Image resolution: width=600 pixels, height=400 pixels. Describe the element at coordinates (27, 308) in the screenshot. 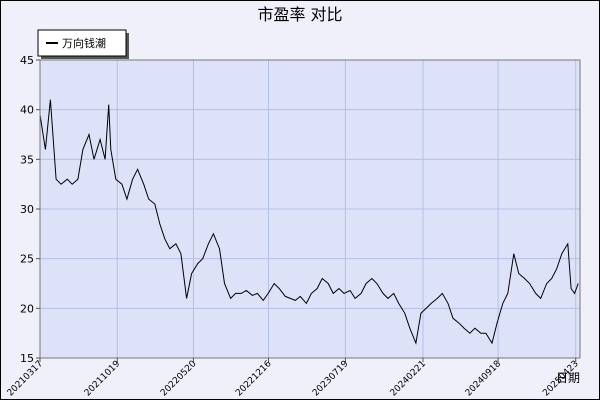

I see `y-tick-label: 20` at that location.